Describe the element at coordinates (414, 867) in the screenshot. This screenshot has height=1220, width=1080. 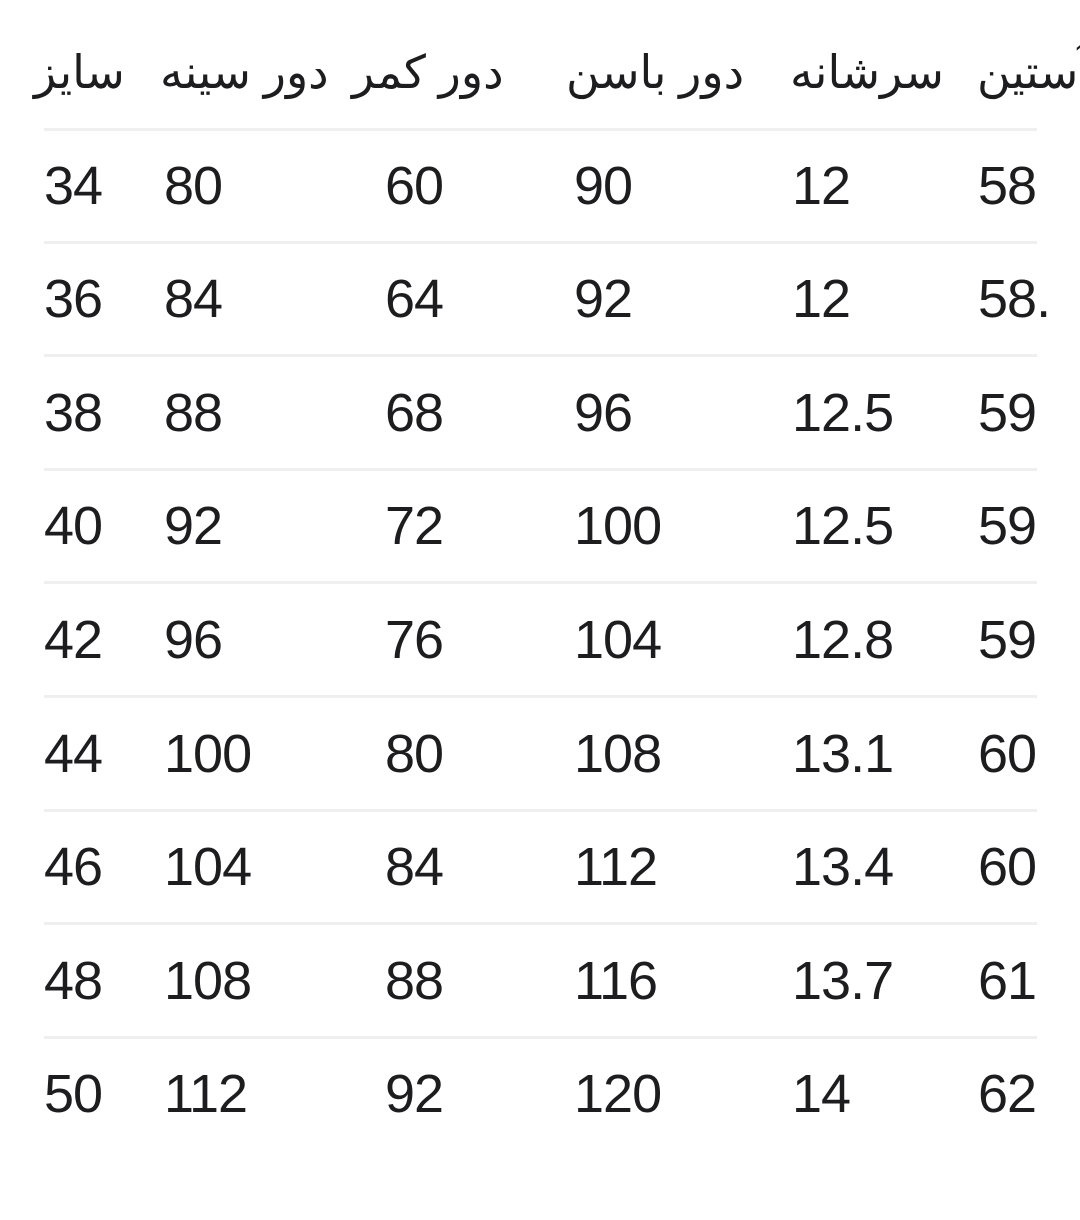
I see `cell-waist: 84` at that location.